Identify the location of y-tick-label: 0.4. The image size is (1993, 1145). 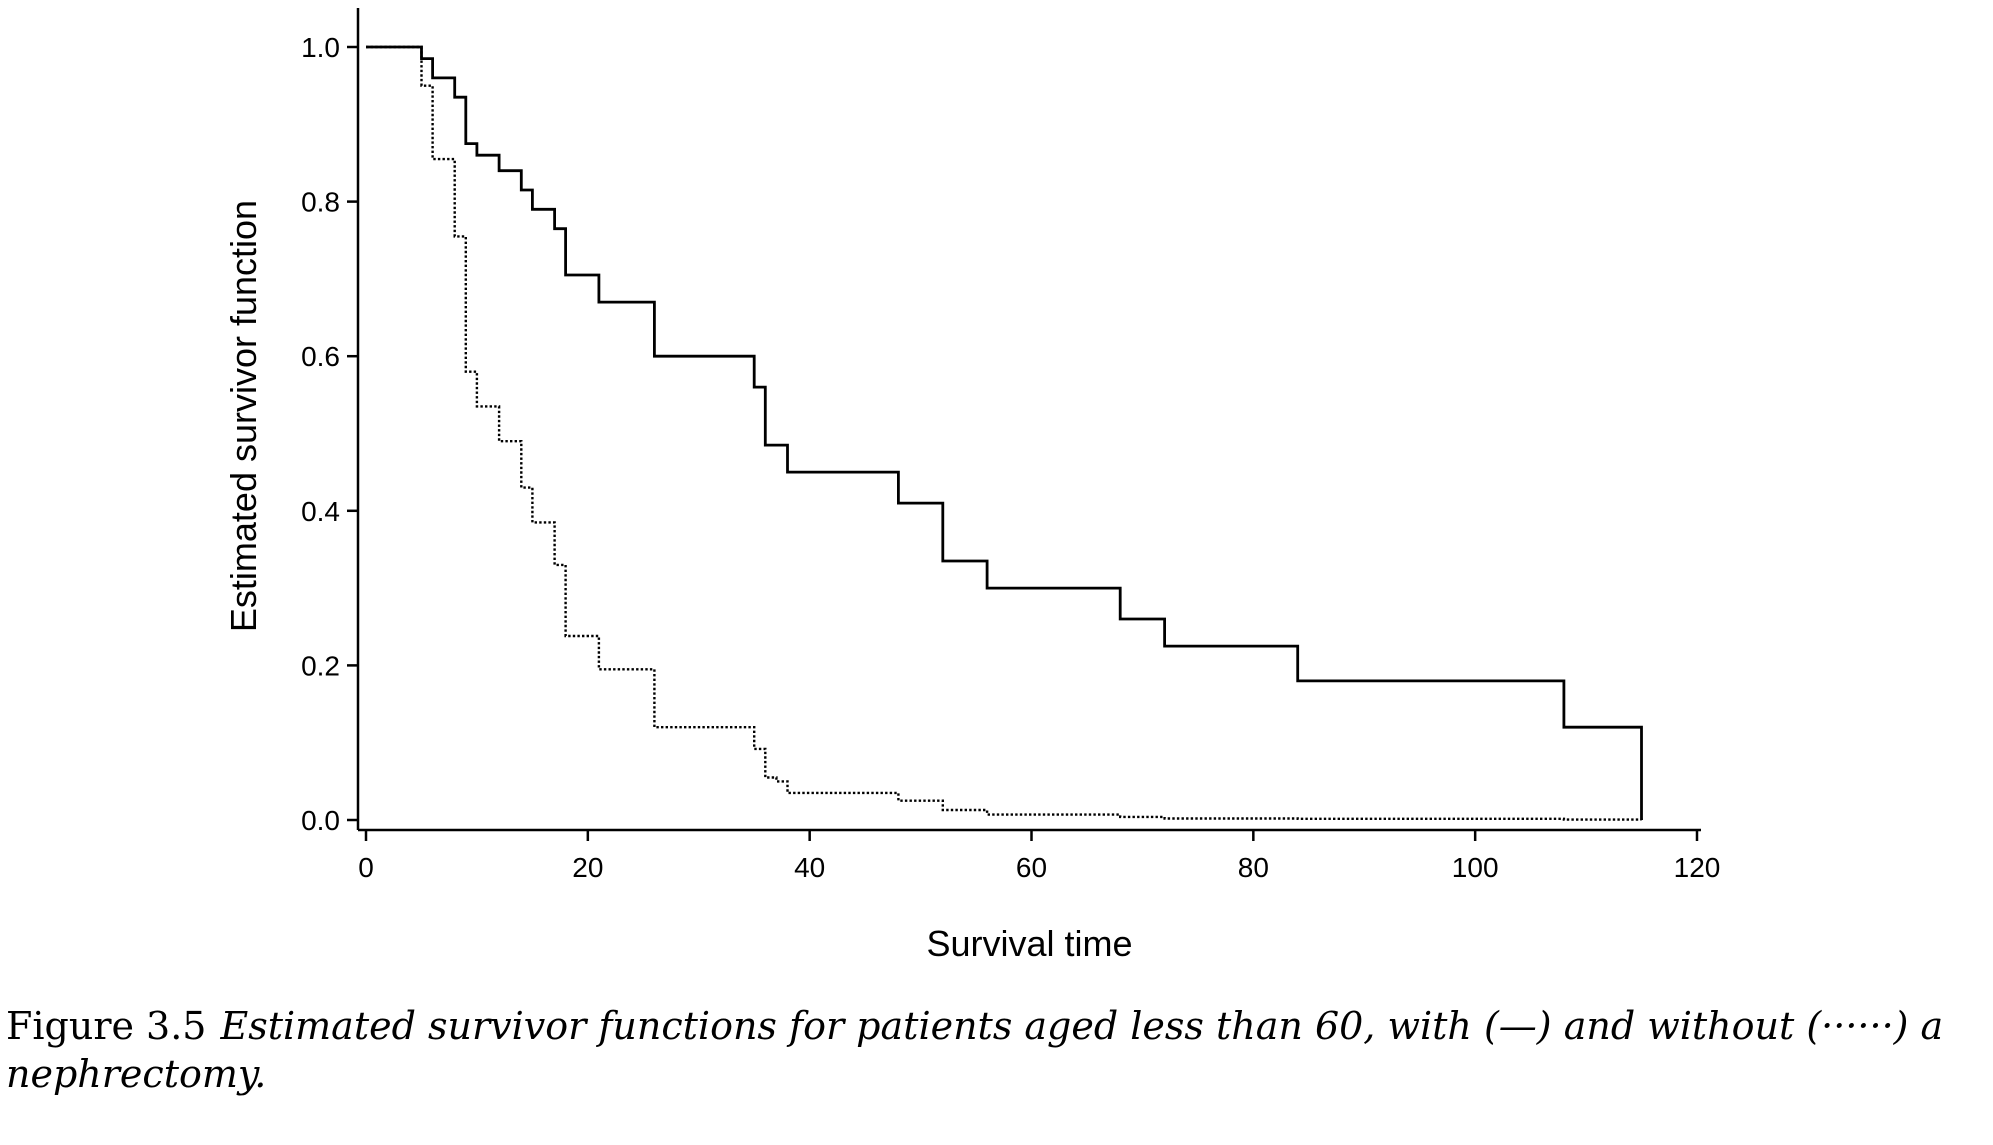
(320, 511).